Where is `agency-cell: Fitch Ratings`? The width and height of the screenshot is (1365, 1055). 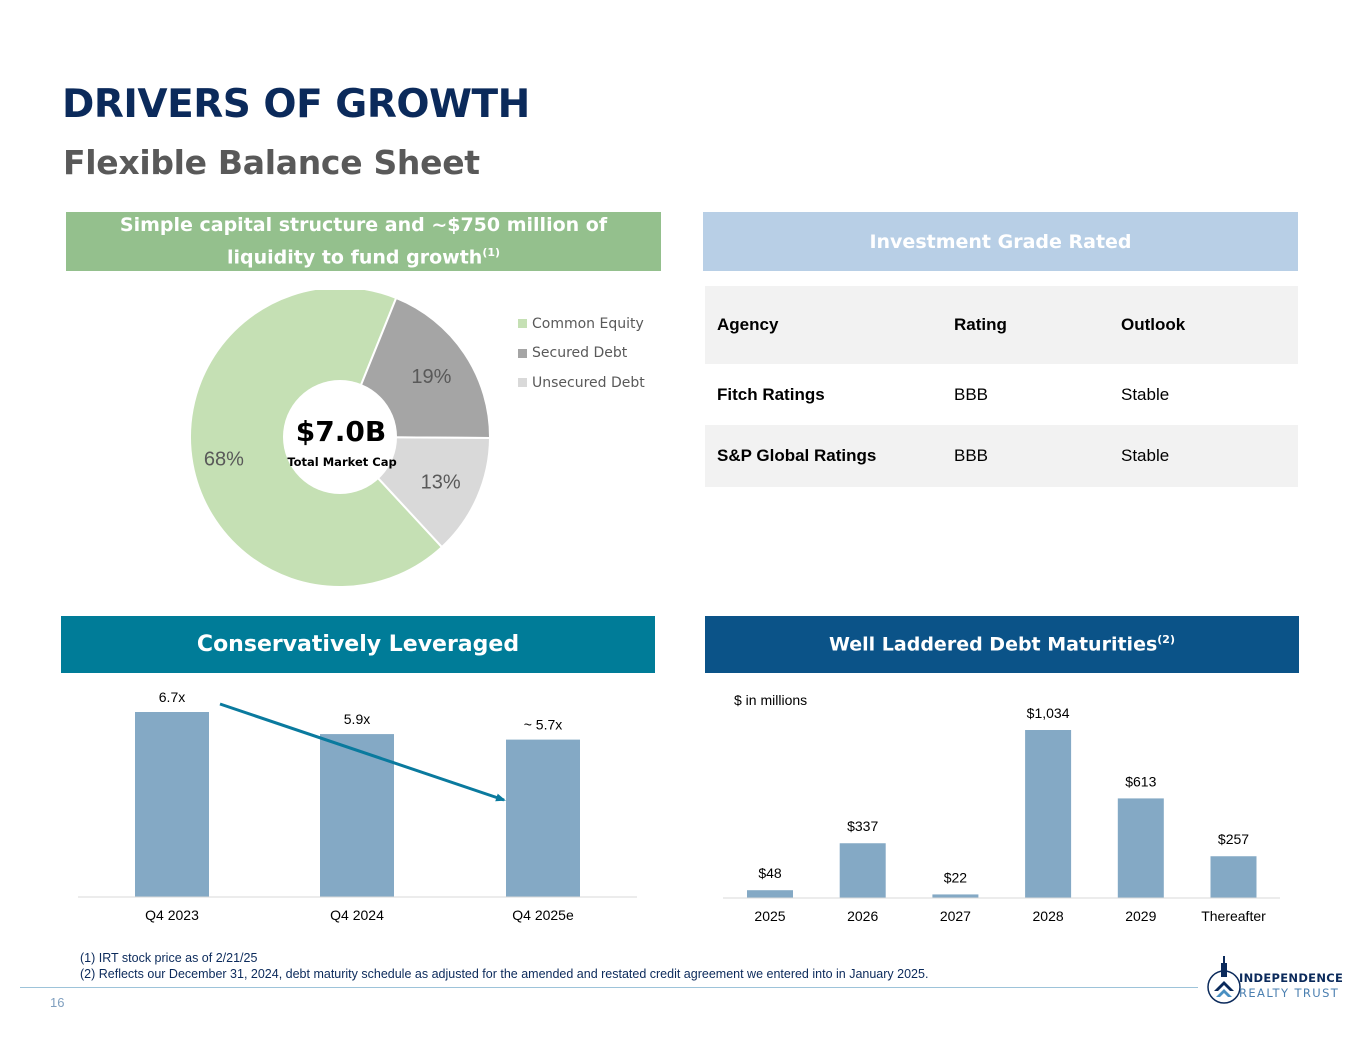 agency-cell: Fitch Ratings is located at coordinates (771, 394).